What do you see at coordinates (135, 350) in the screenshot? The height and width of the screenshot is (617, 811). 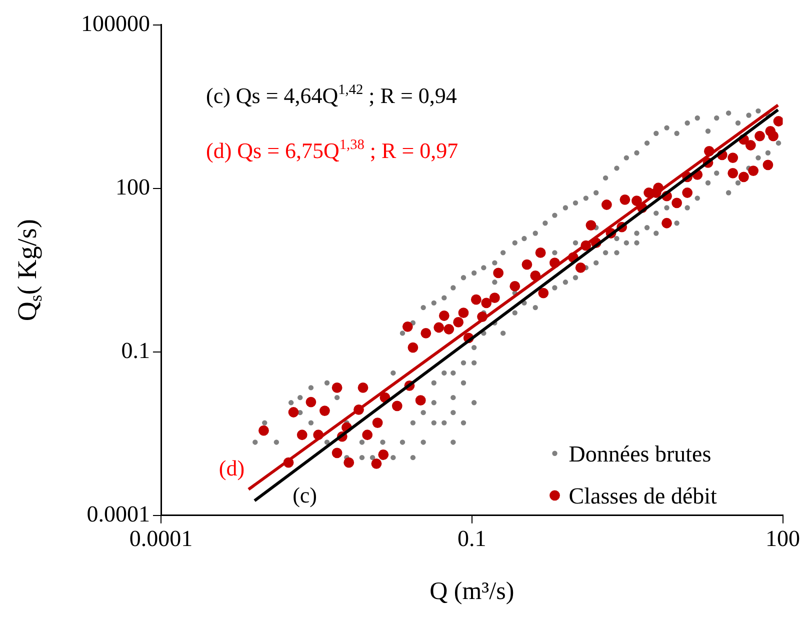 I see `y-tick-label: 0.1` at bounding box center [135, 350].